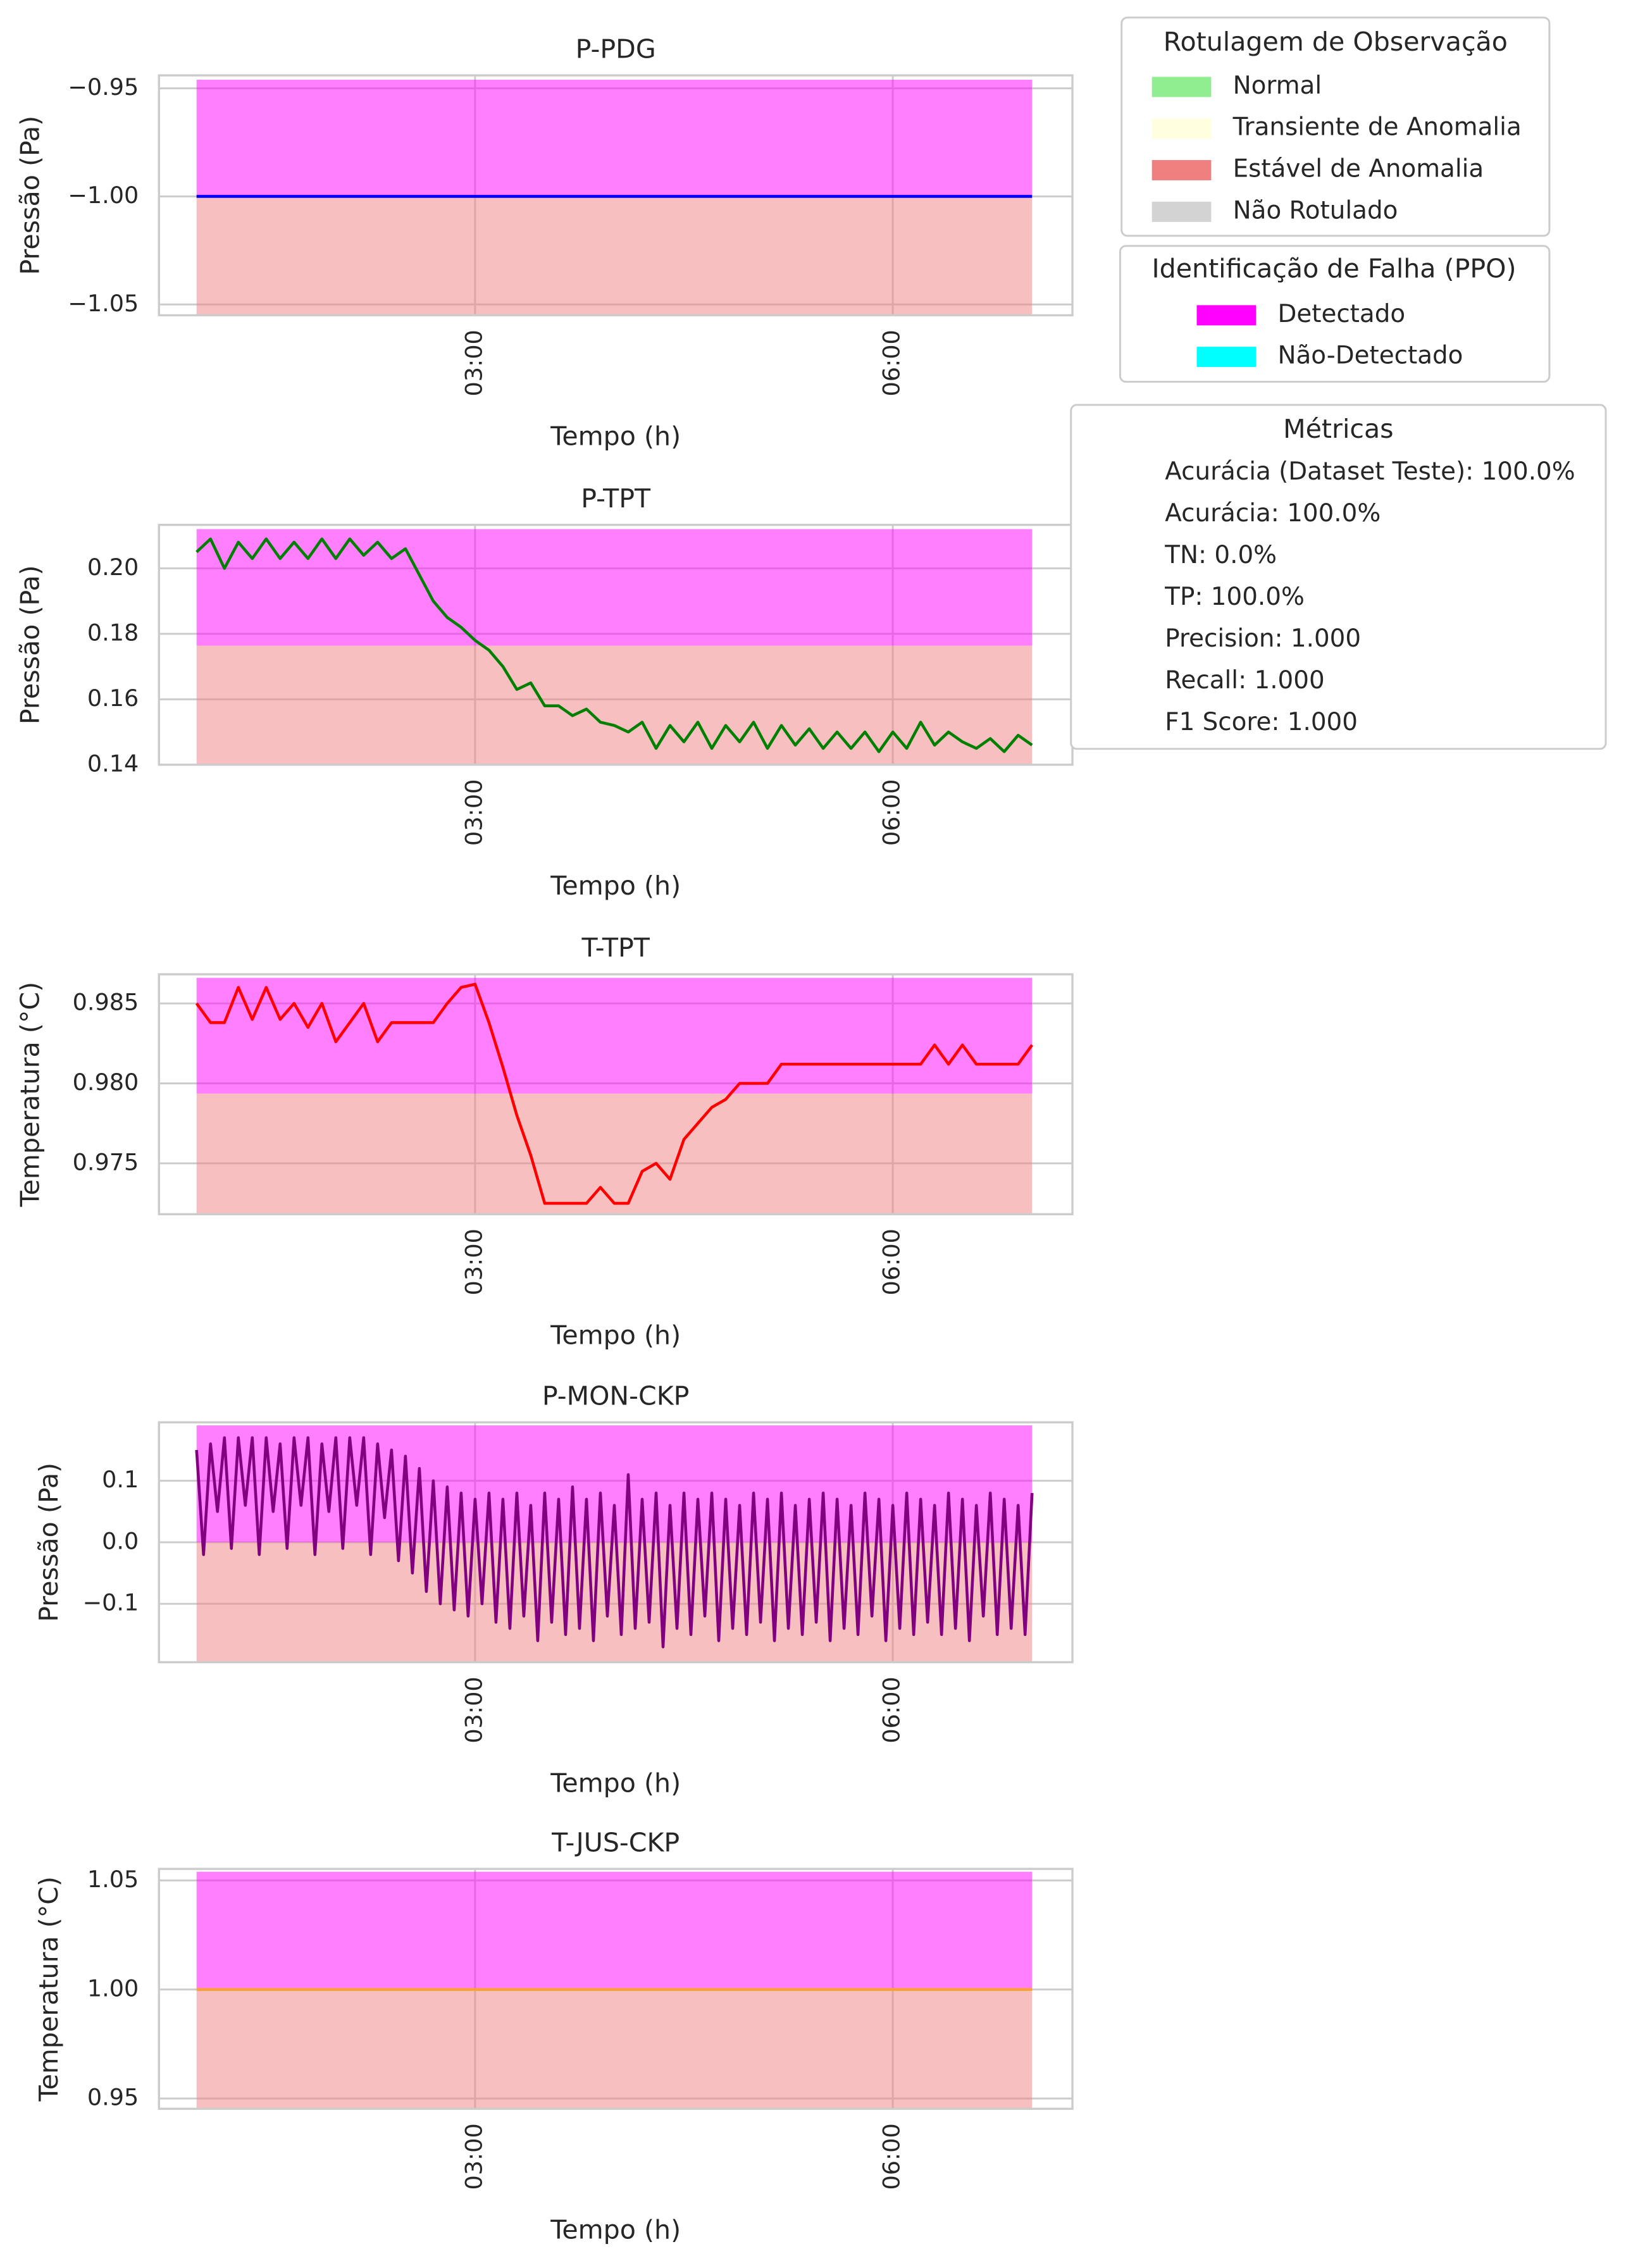 This screenshot has width=1626, height=2268. What do you see at coordinates (113, 2098) in the screenshot?
I see `y-tick-label: 0.95` at bounding box center [113, 2098].